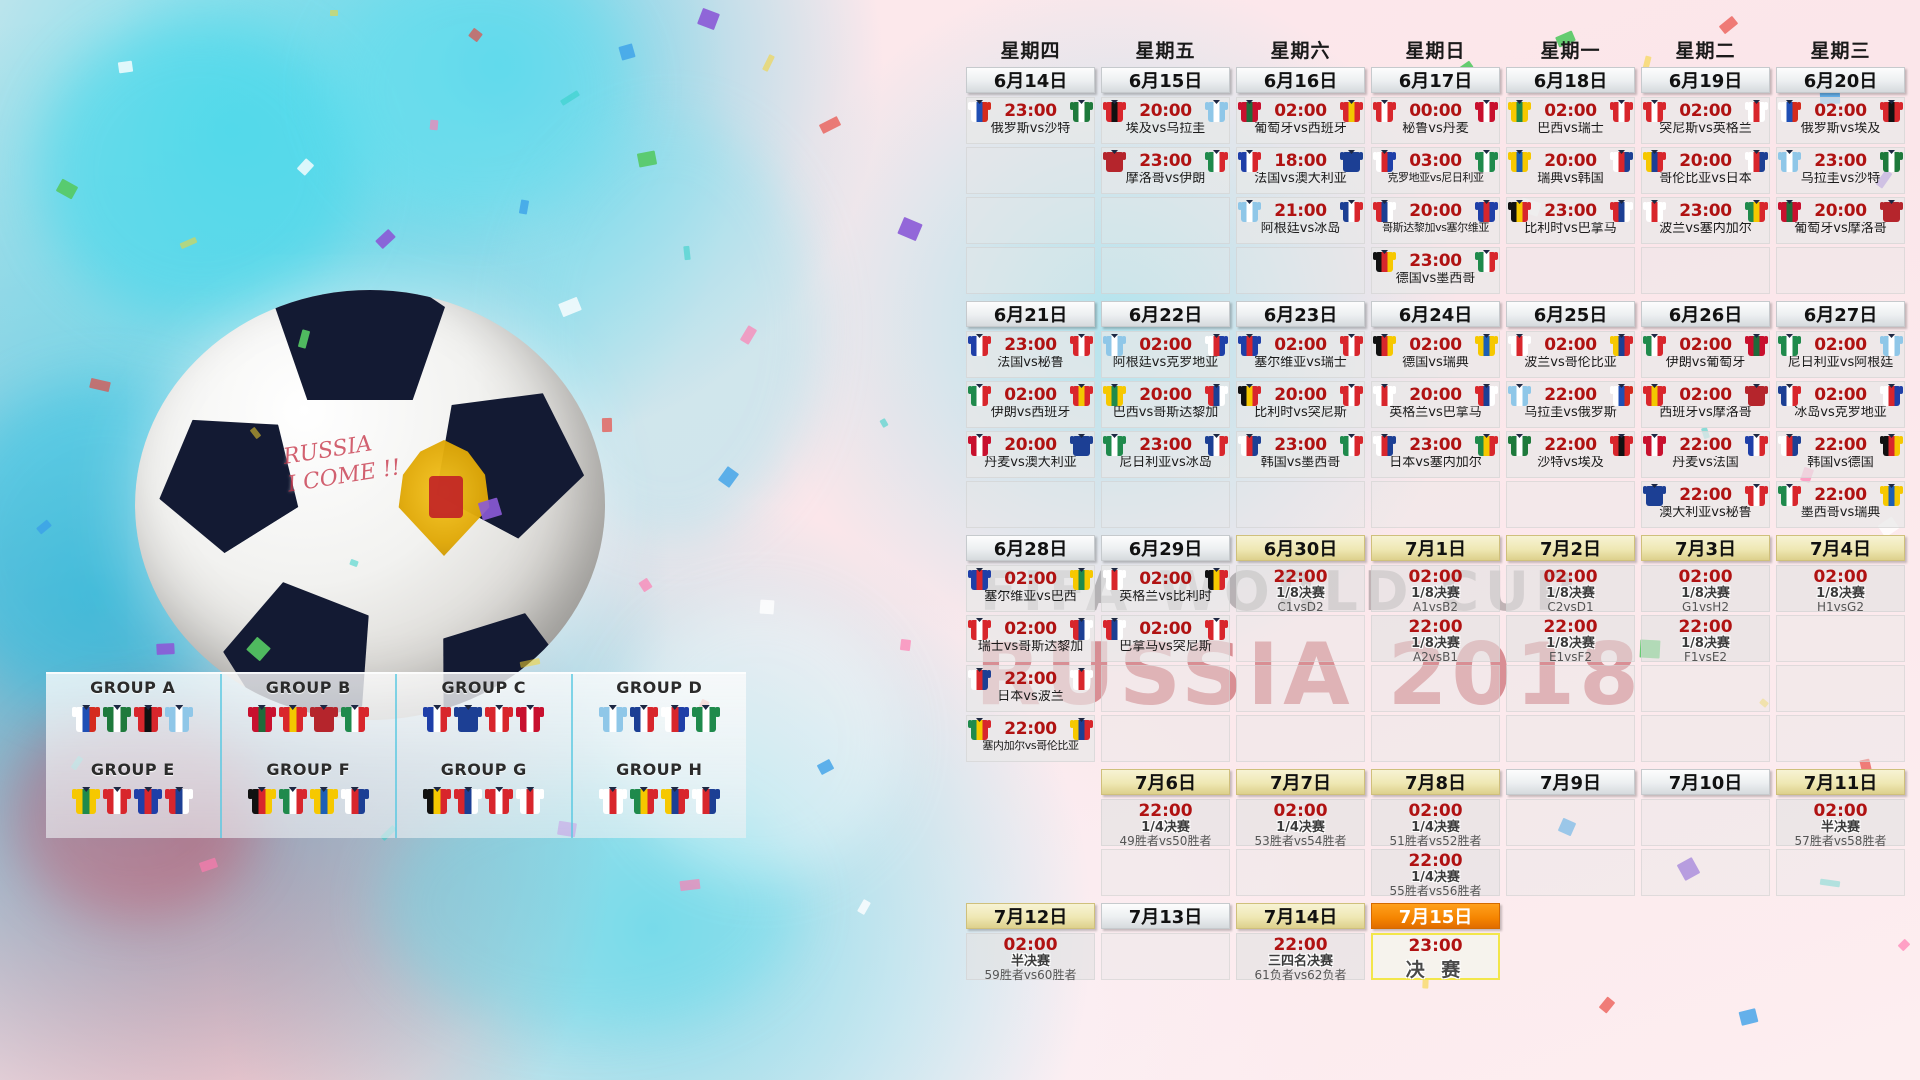  Describe the element at coordinates (1570, 548) in the screenshot. I see `calendar-date-header: 7月2日` at that location.